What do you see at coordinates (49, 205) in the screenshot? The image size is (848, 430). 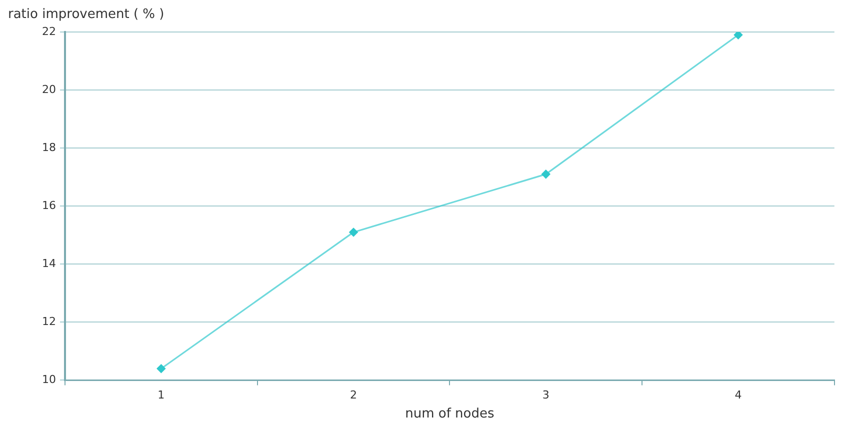 I see `y-tick-label: 16` at bounding box center [49, 205].